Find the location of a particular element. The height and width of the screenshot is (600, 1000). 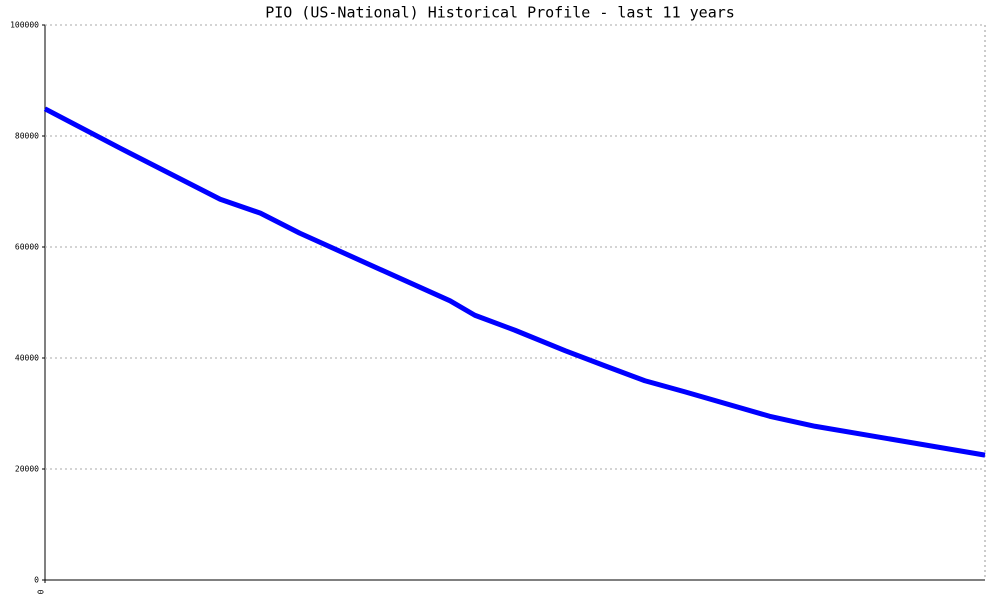

y-tick-label: 0 is located at coordinates (36, 580).